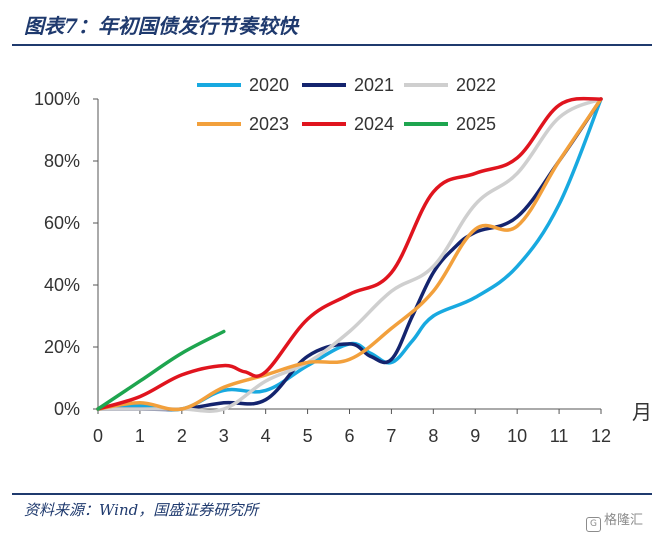  Describe the element at coordinates (349, 436) in the screenshot. I see `x-tick-label: 6` at that location.